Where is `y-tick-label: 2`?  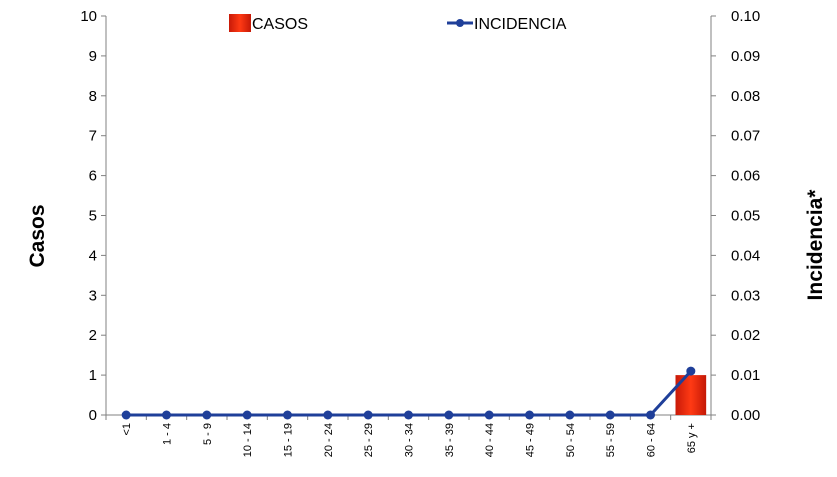
y-tick-label: 2 is located at coordinates (93, 335).